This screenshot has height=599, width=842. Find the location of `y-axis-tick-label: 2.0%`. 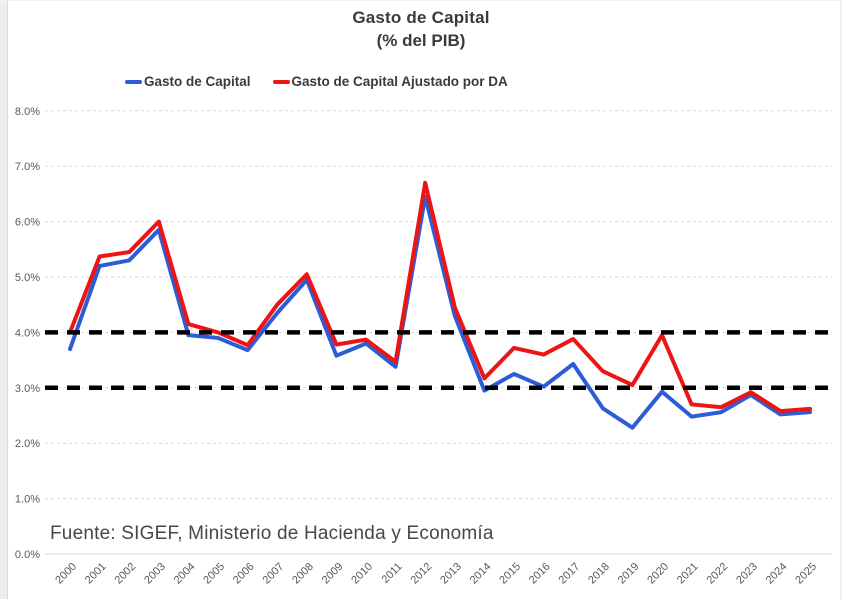

y-axis-tick-label: 2.0% is located at coordinates (27, 444).